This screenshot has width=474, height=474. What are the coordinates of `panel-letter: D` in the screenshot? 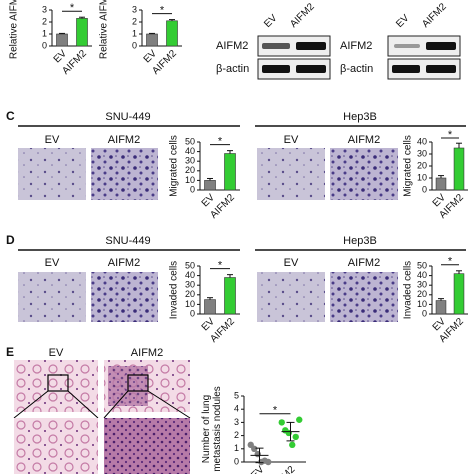 It's located at (10, 240).